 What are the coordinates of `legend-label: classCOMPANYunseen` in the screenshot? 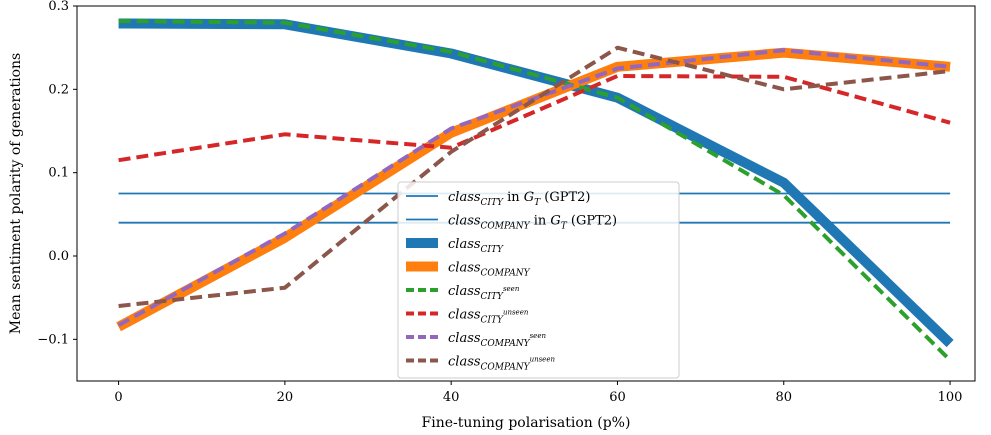 It's located at (501, 364).